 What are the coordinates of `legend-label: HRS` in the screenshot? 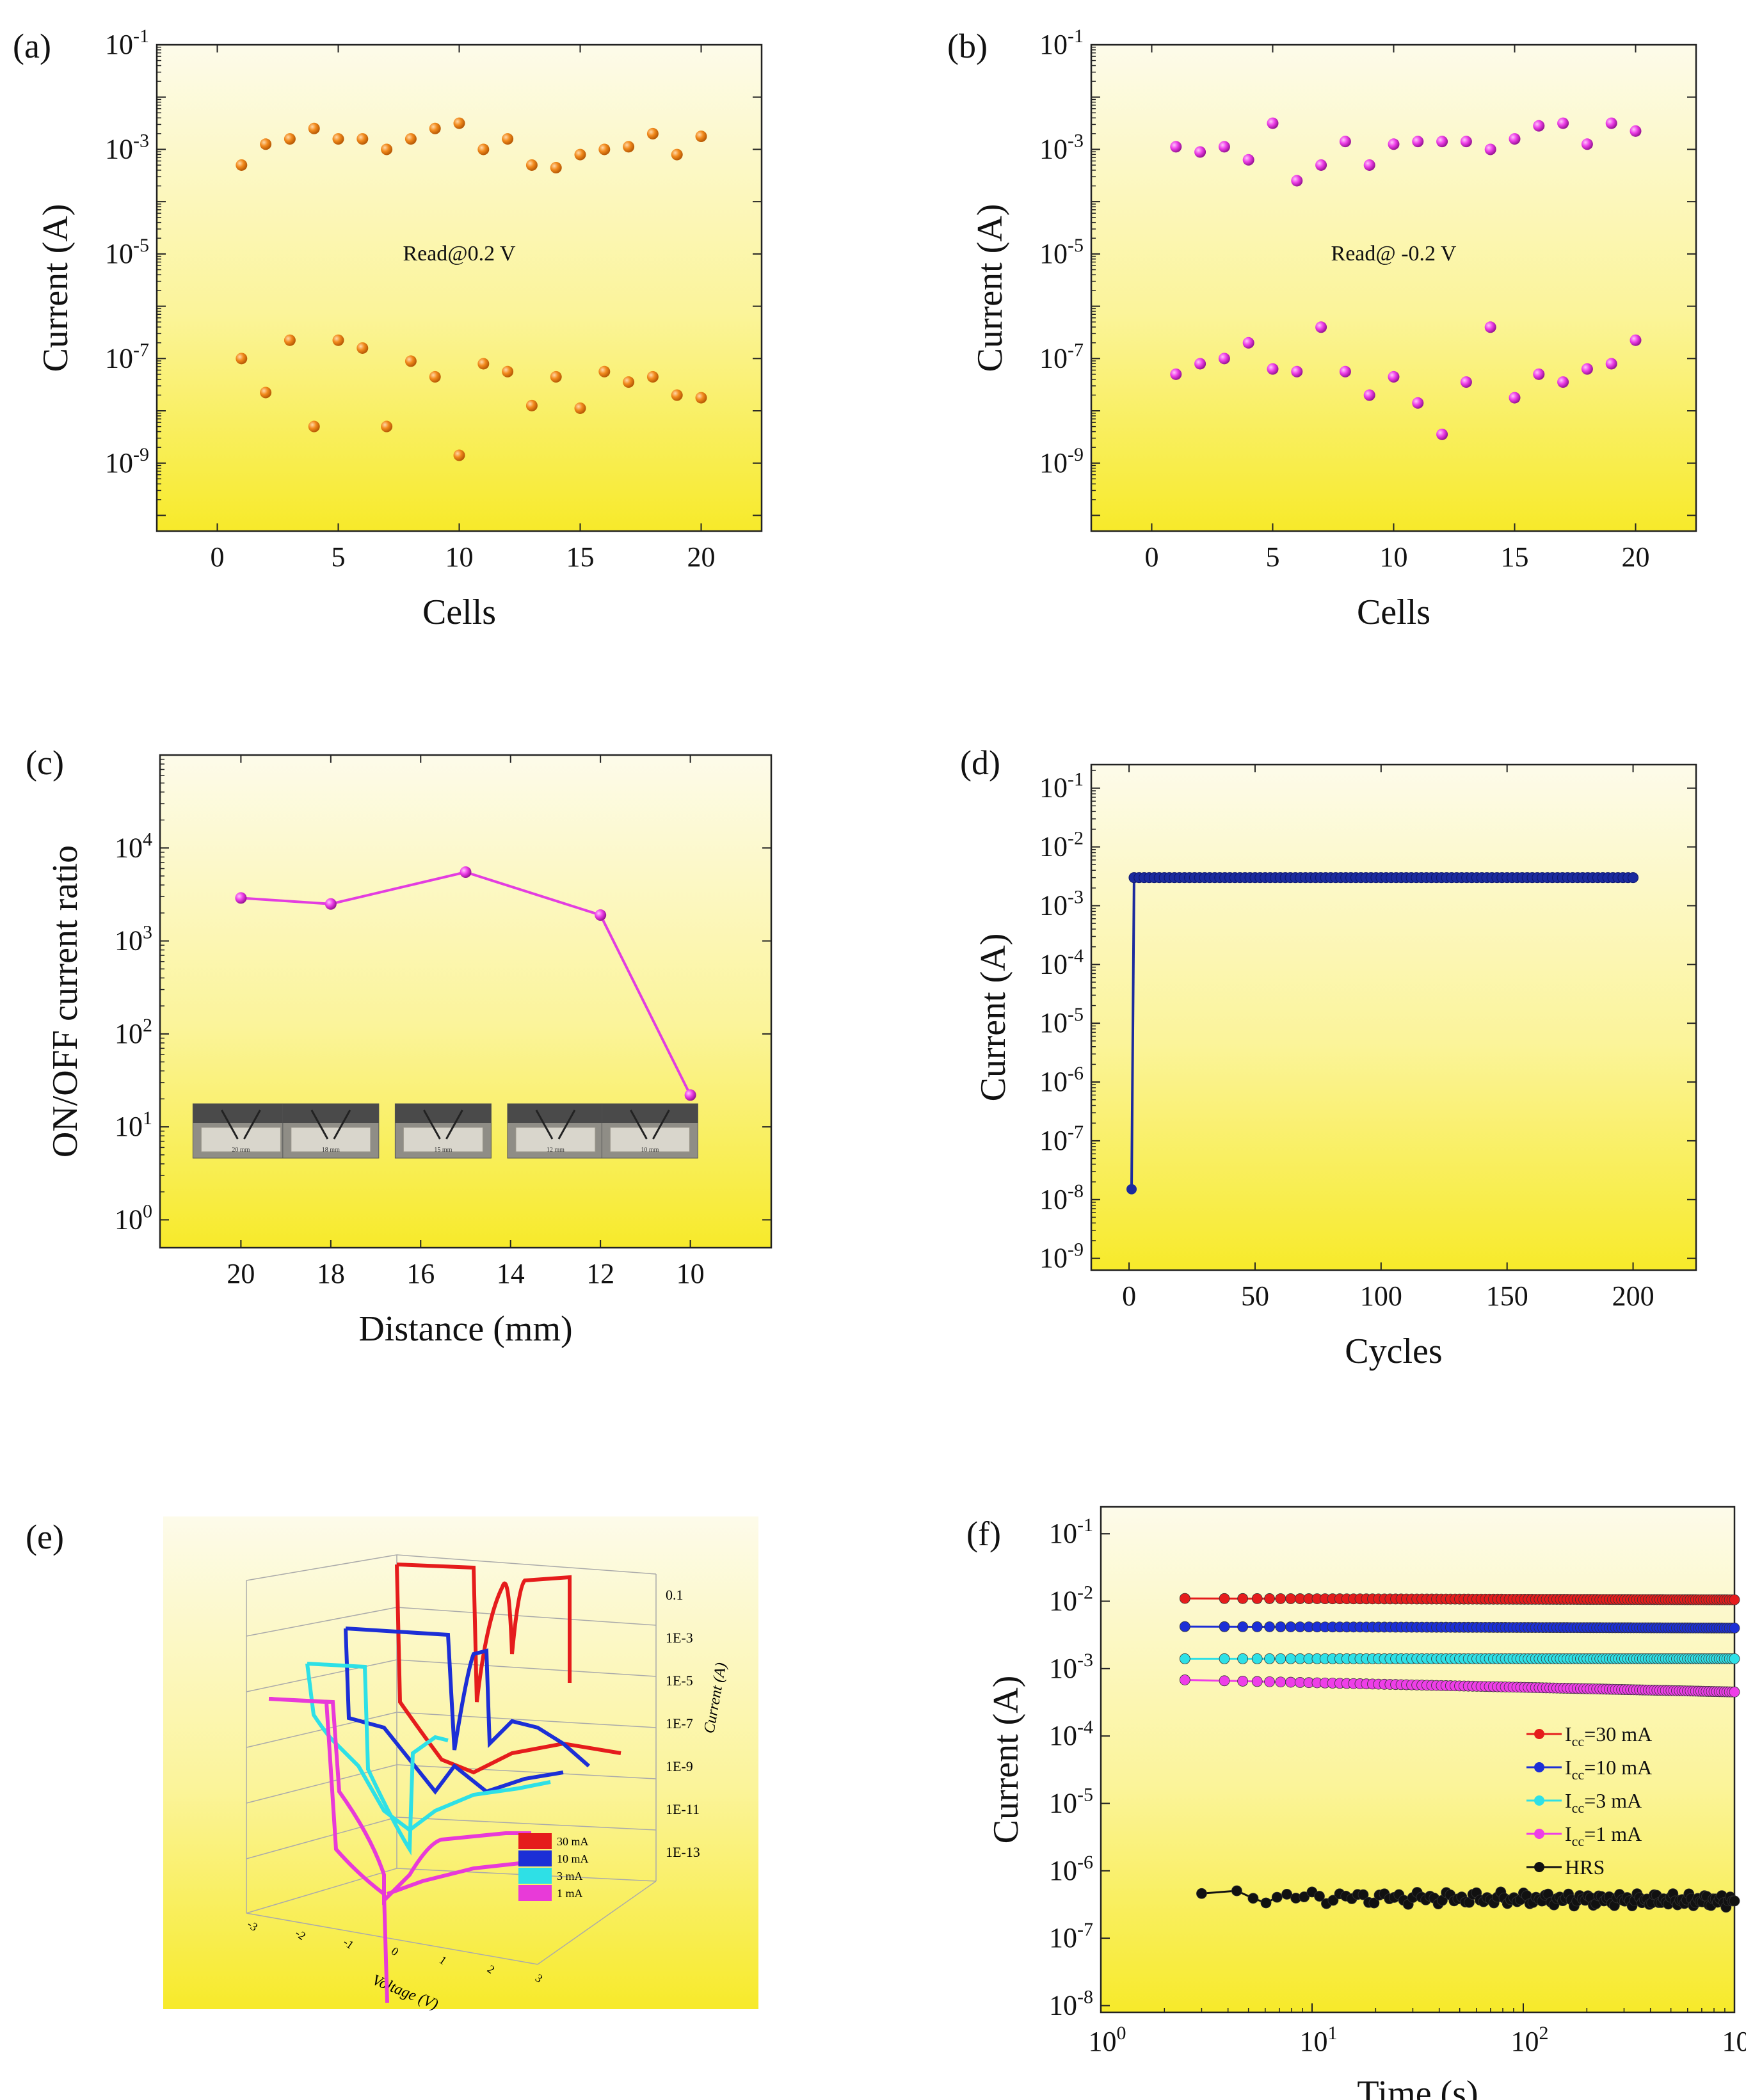 It's located at (1585, 1868).